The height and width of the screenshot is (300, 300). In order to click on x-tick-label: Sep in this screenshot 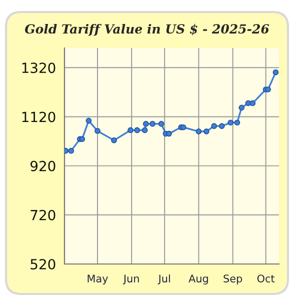, I will do `click(233, 279)`.